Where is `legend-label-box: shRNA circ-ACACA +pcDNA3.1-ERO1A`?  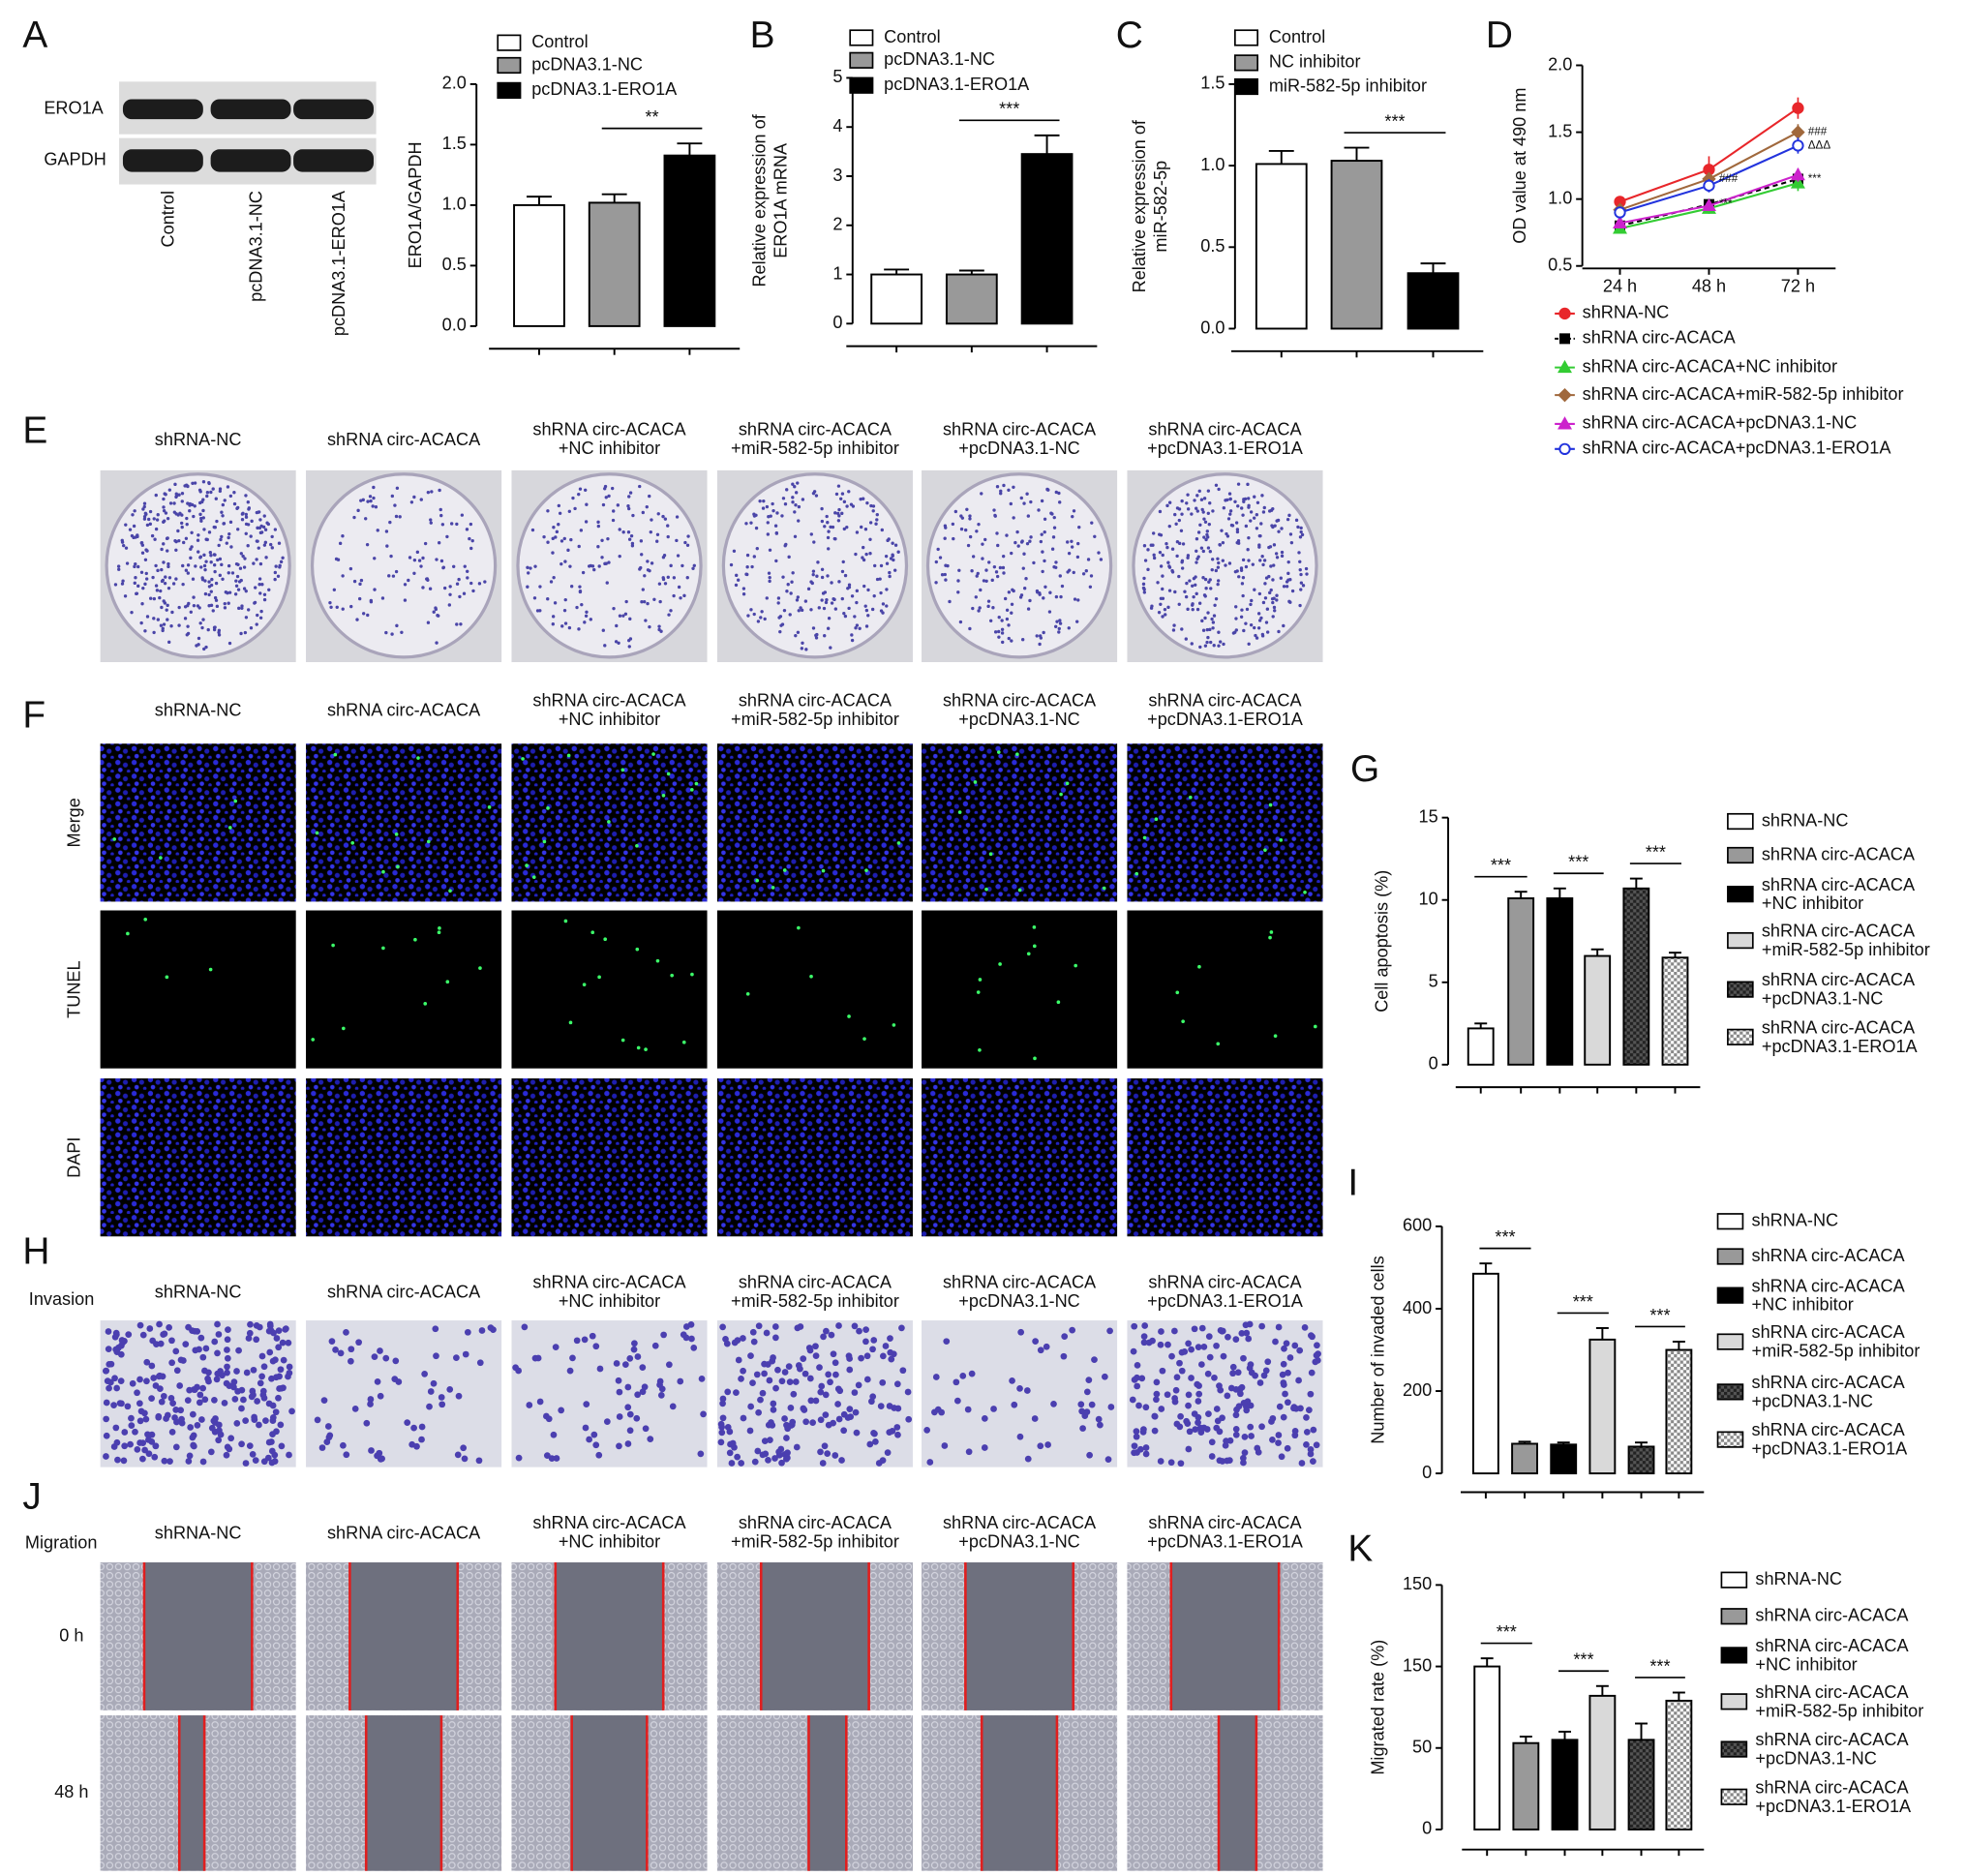
legend-label-box: shRNA circ-ACACA +pcDNA3.1-ERO1A is located at coordinates (1840, 1036).